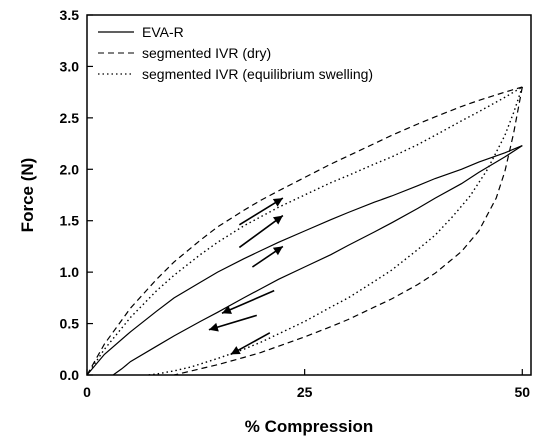  I want to click on y-tick-label-1: 0.5, so click(70, 324).